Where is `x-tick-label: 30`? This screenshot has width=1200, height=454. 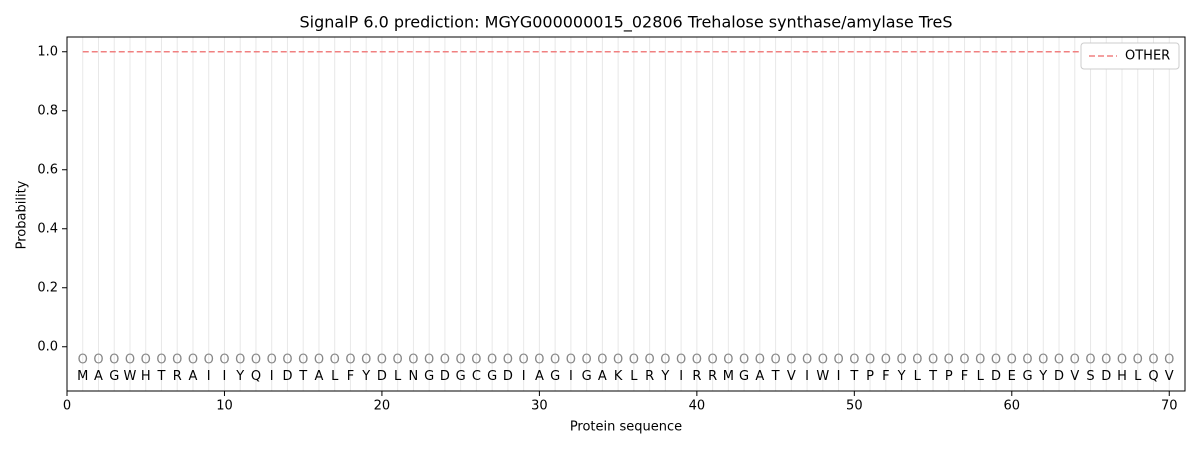
x-tick-label: 30 is located at coordinates (539, 406).